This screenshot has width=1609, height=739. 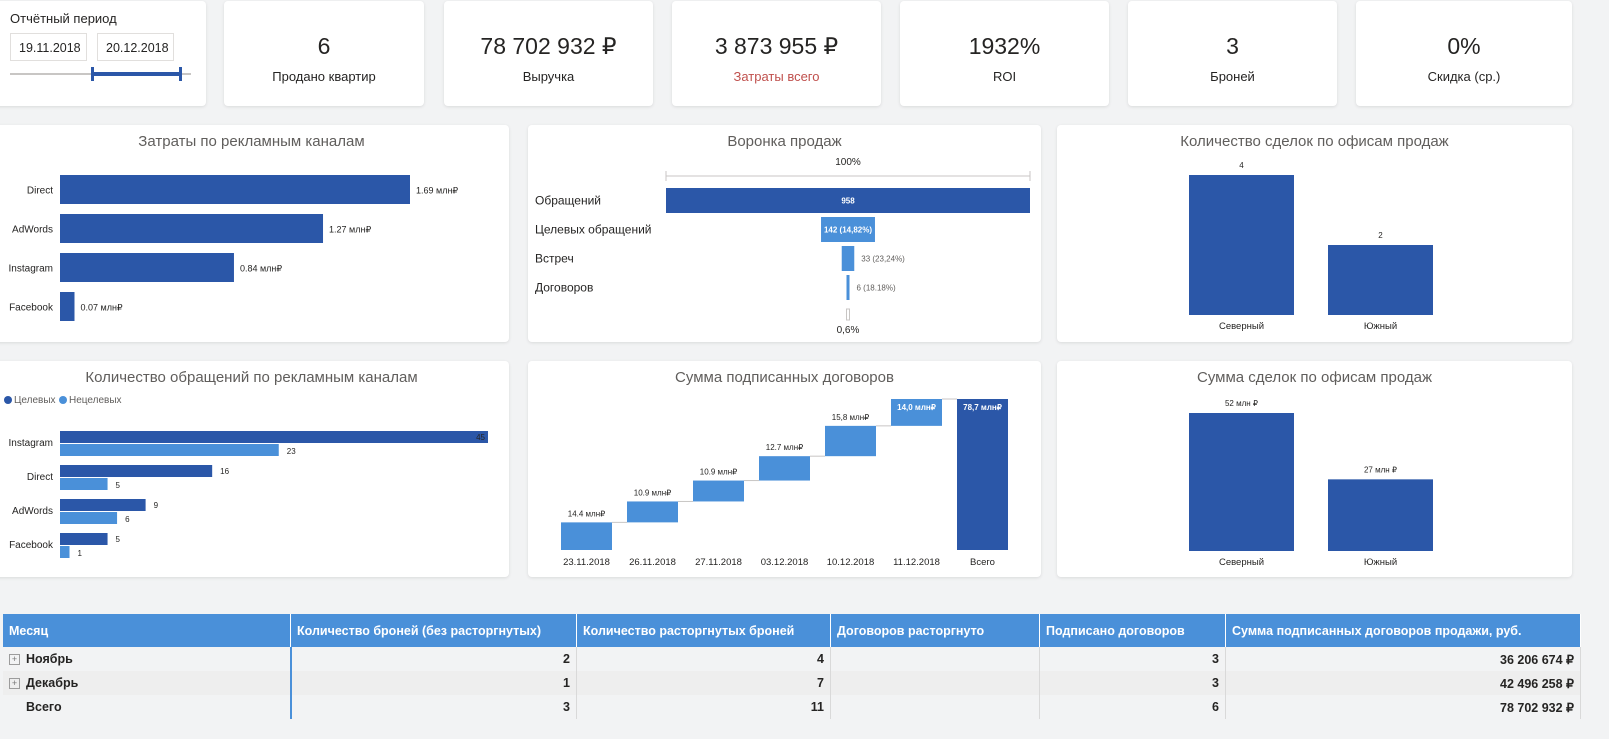 What do you see at coordinates (147, 707) in the screenshot?
I see `month-cell: Всего` at bounding box center [147, 707].